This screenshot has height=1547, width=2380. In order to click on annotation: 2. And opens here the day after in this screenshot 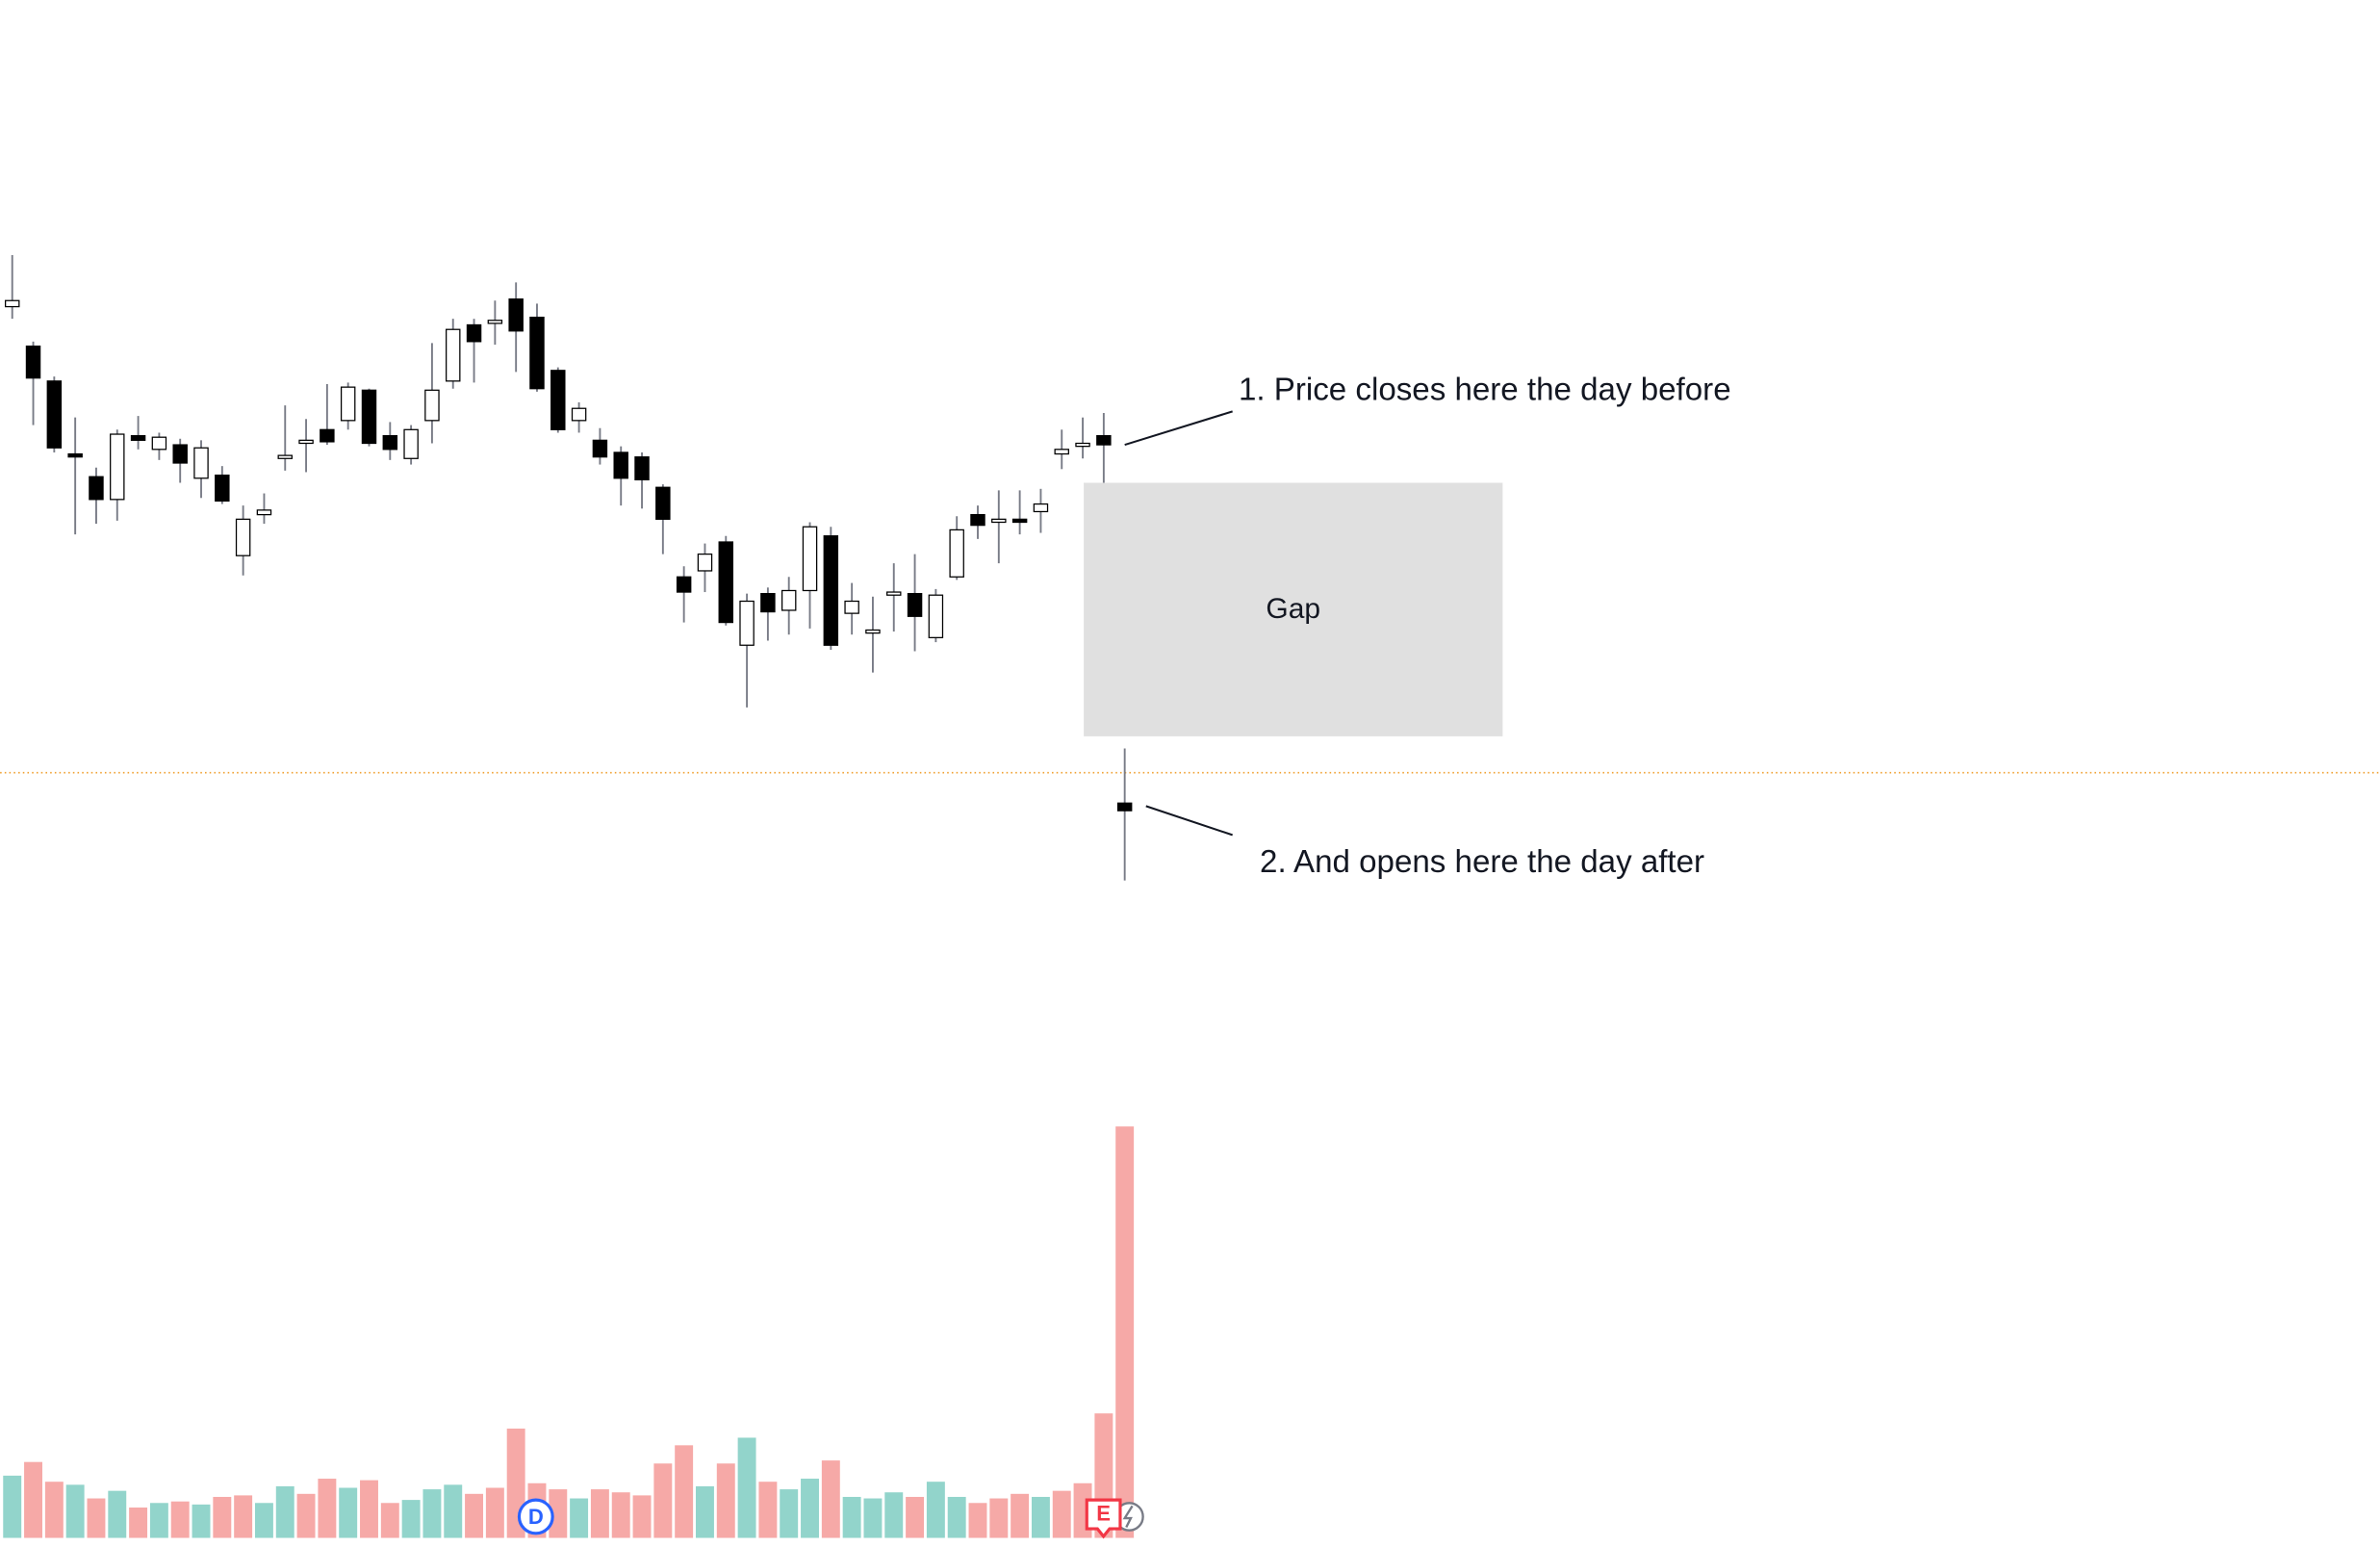, I will do `click(1482, 862)`.